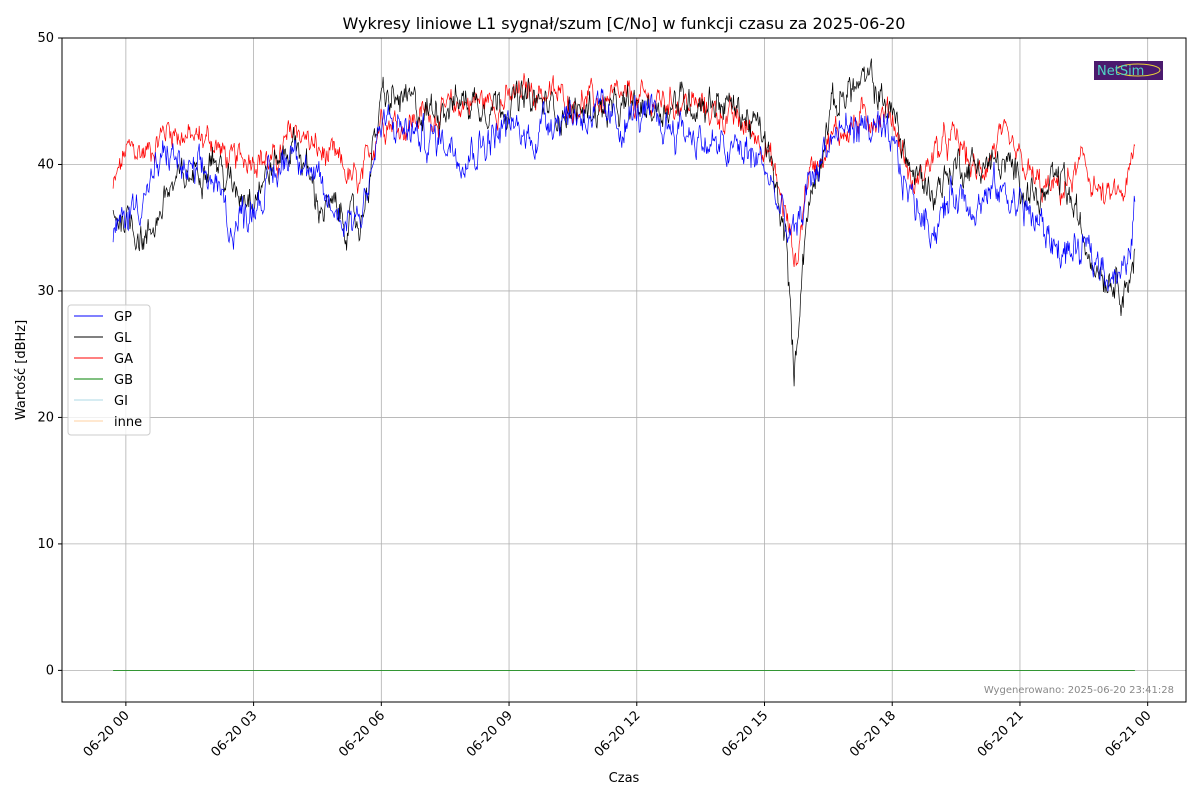  I want to click on generated-annotation: Wygenerowano: 2025-06-20 23:41:28, so click(1079, 690).